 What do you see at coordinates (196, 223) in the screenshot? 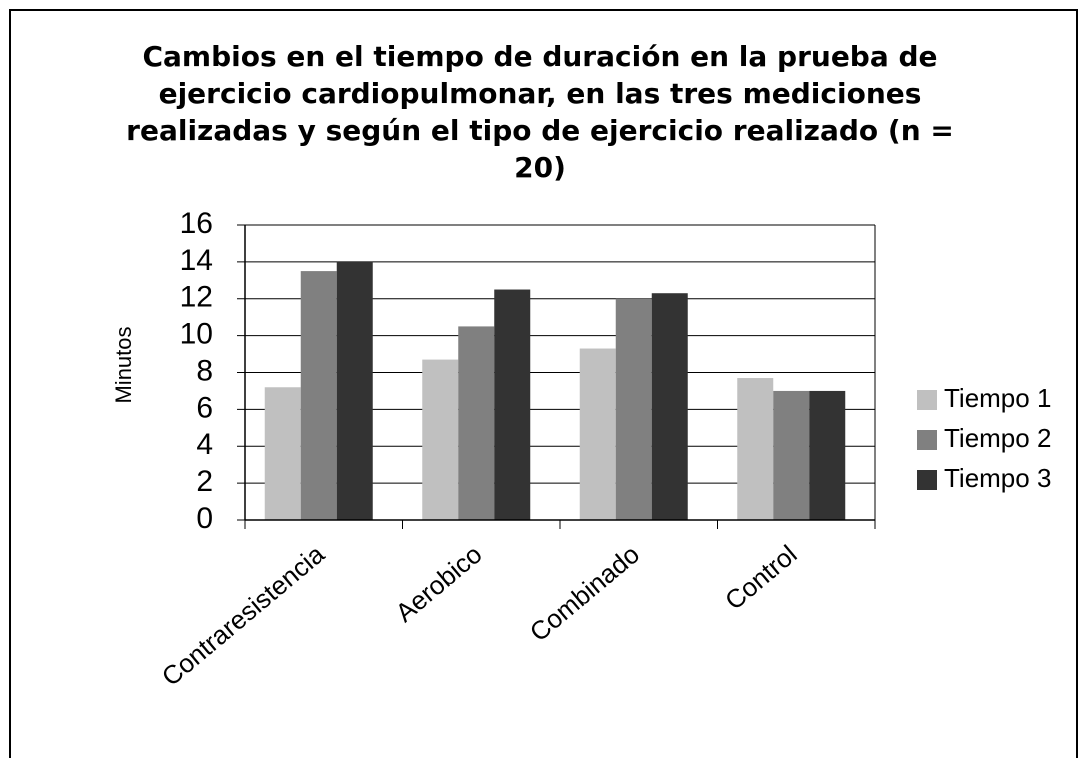
I see `y-tick-label: 16` at bounding box center [196, 223].